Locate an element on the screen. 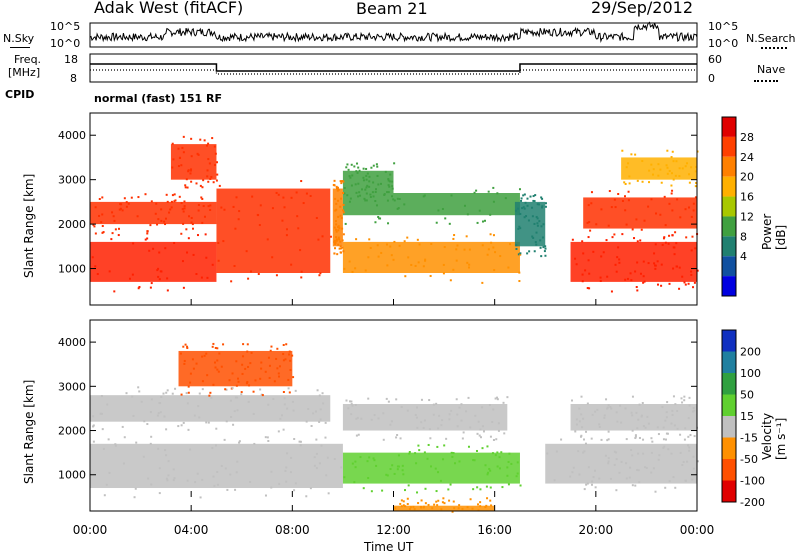 This screenshot has width=800, height=554. power-region is located at coordinates (193, 162).